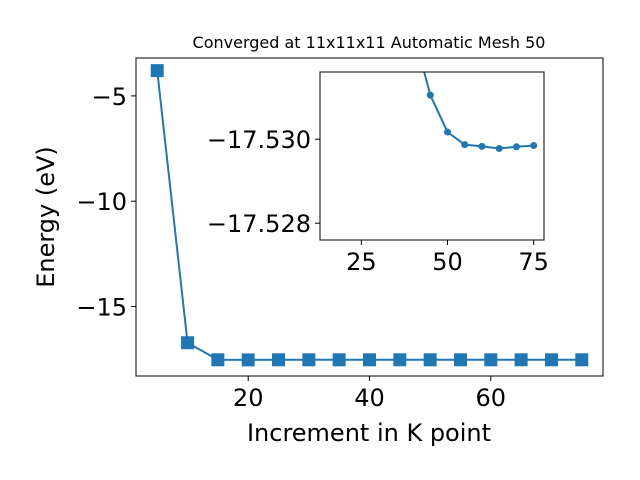 The image size is (640, 480). I want to click on y-axis-label: Energy (eV), so click(46, 217).